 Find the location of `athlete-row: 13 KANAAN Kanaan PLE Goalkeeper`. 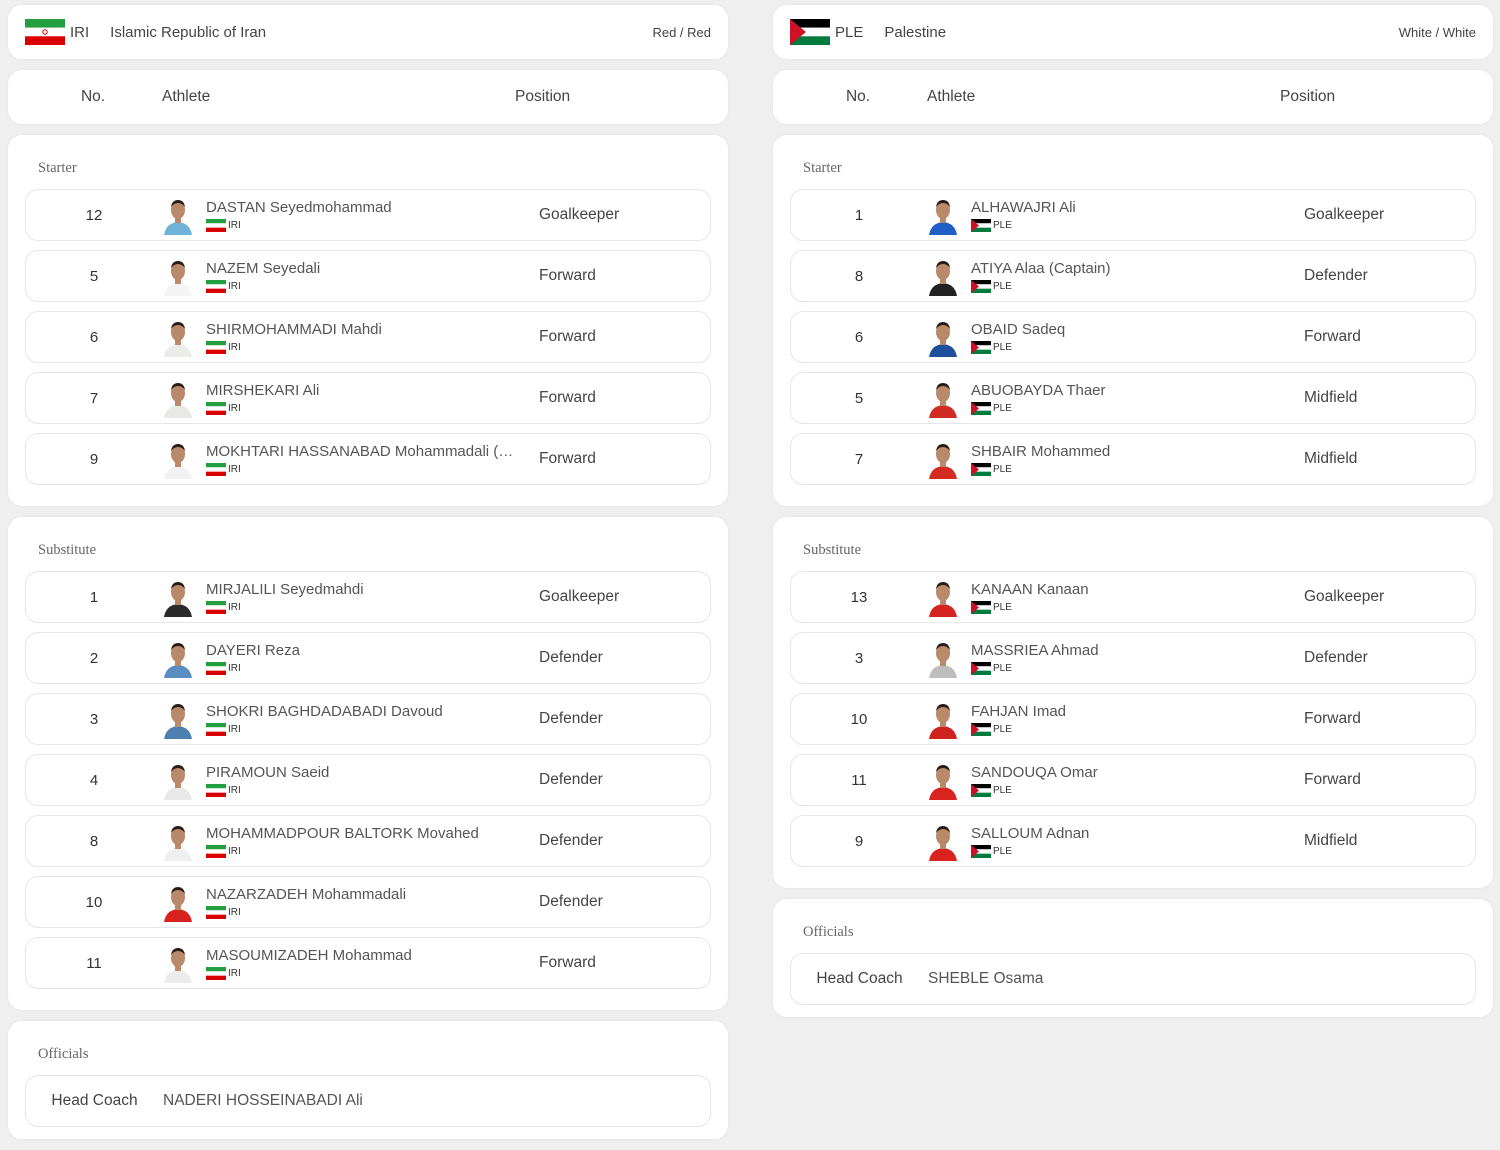

athlete-row: 13 KANAAN Kanaan PLE Goalkeeper is located at coordinates (1133, 597).